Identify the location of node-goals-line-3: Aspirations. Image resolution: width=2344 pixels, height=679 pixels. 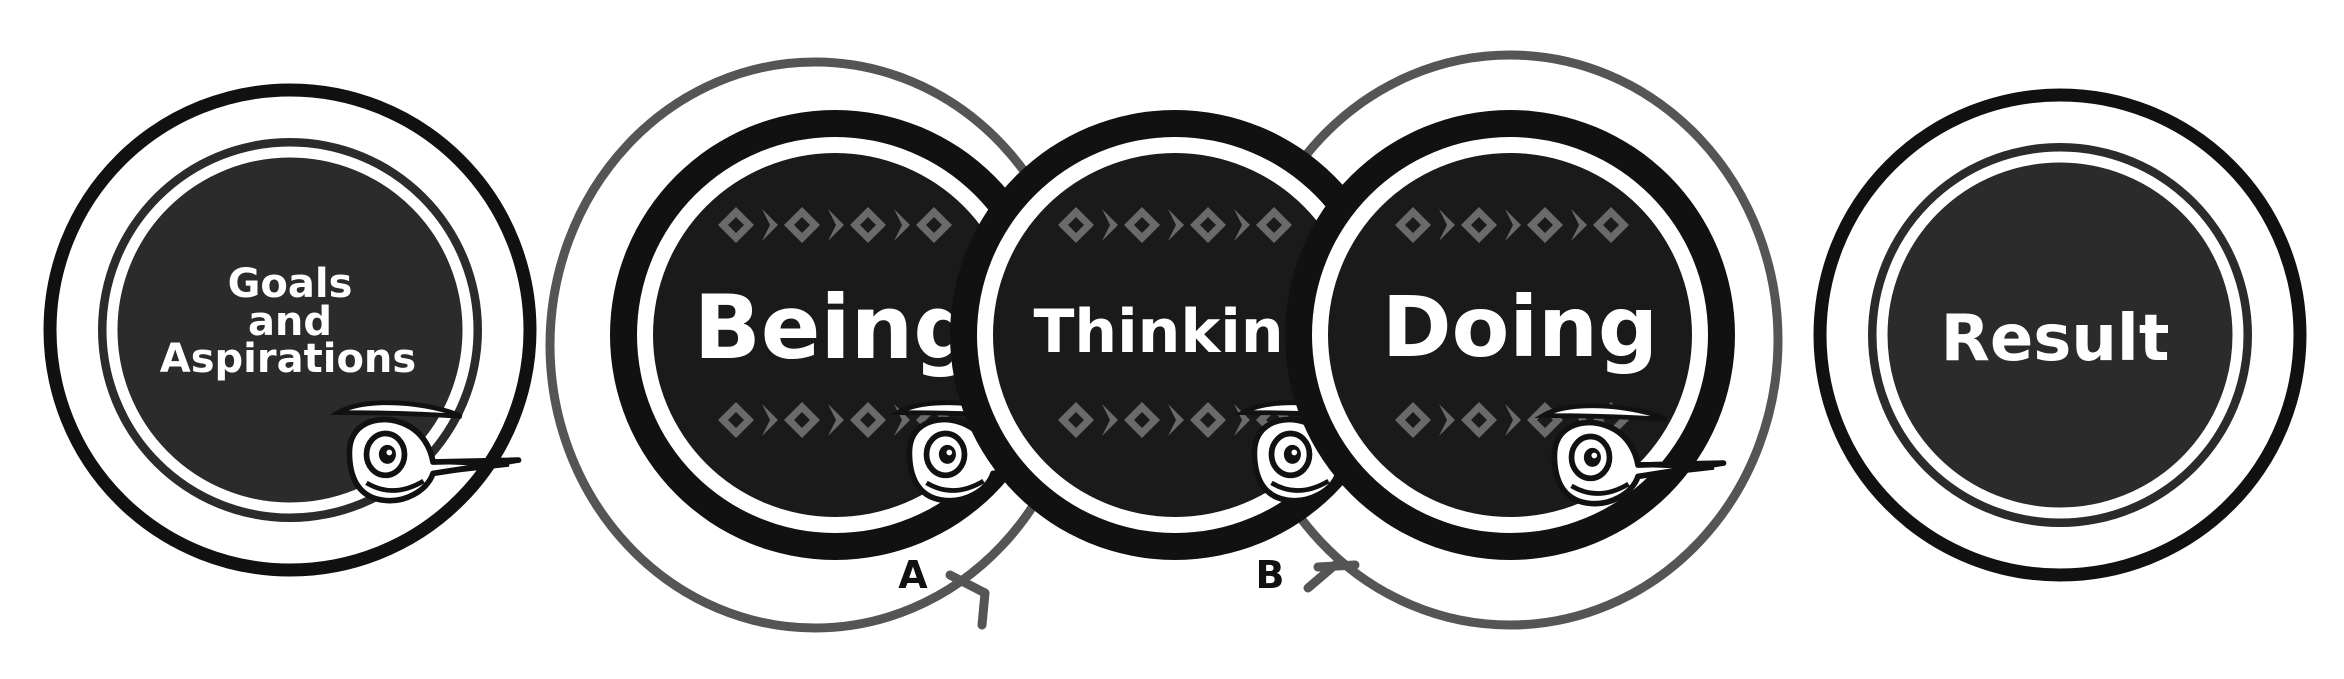
(288, 359).